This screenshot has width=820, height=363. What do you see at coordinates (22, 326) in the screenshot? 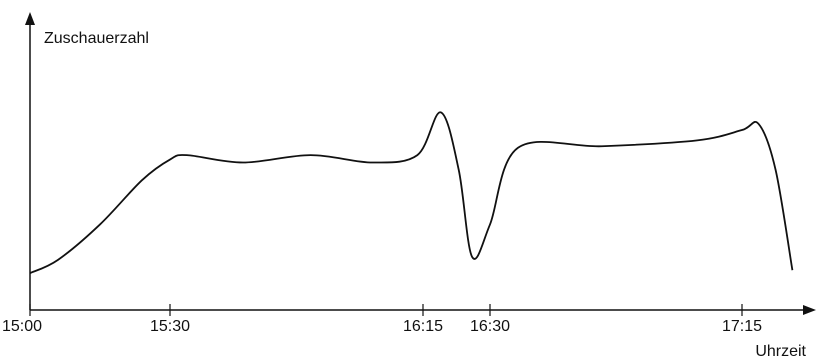
I see `x-tick-label: 15:00` at bounding box center [22, 326].